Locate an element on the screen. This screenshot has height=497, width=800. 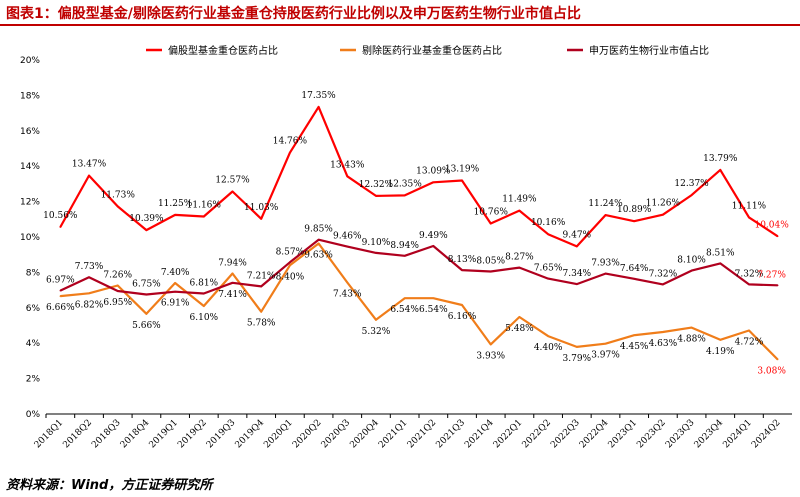
data-label: 10.89% is located at coordinates (634, 210).